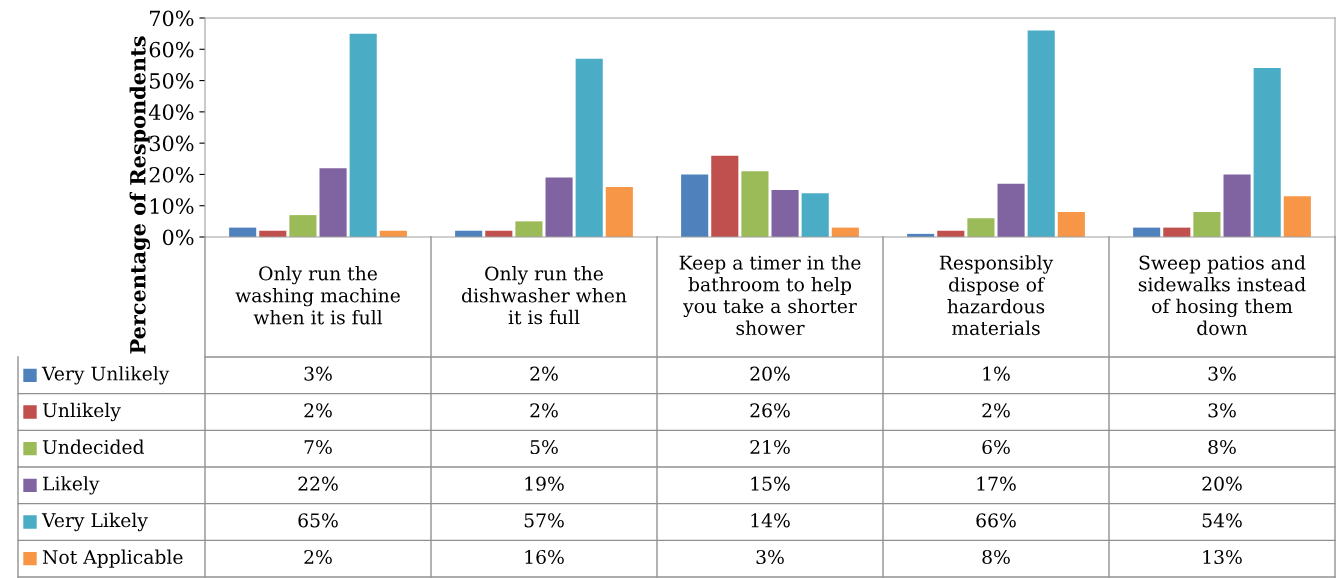 The image size is (1336, 578). I want to click on data-label: 22%, so click(318, 483).